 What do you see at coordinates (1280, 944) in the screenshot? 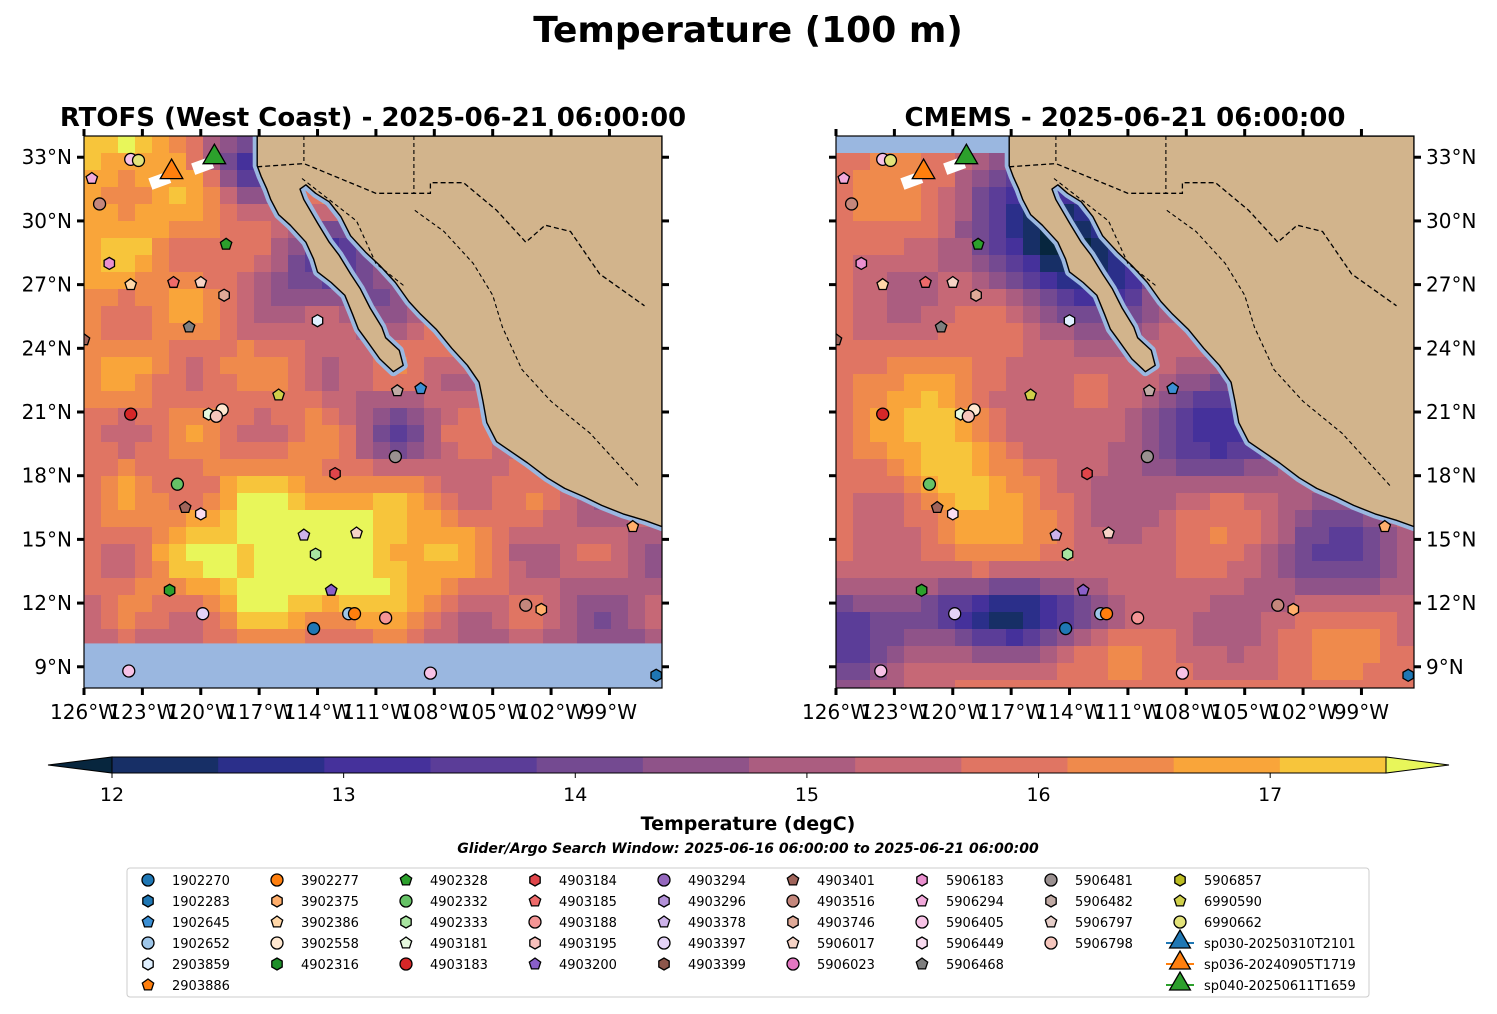
I see `legend-label: sp030-20250310T2101` at bounding box center [1280, 944].